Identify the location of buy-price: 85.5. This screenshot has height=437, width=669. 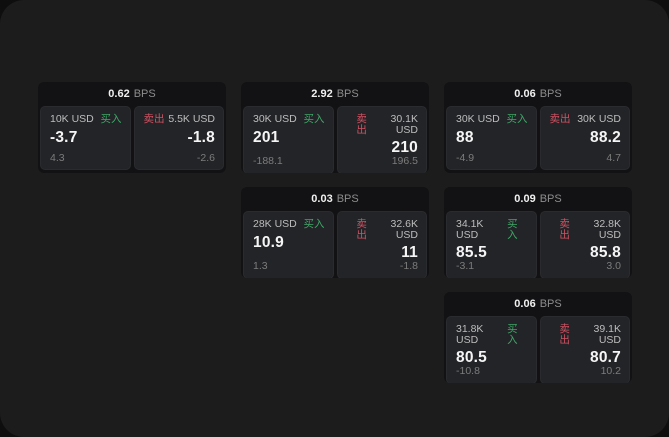
(471, 252).